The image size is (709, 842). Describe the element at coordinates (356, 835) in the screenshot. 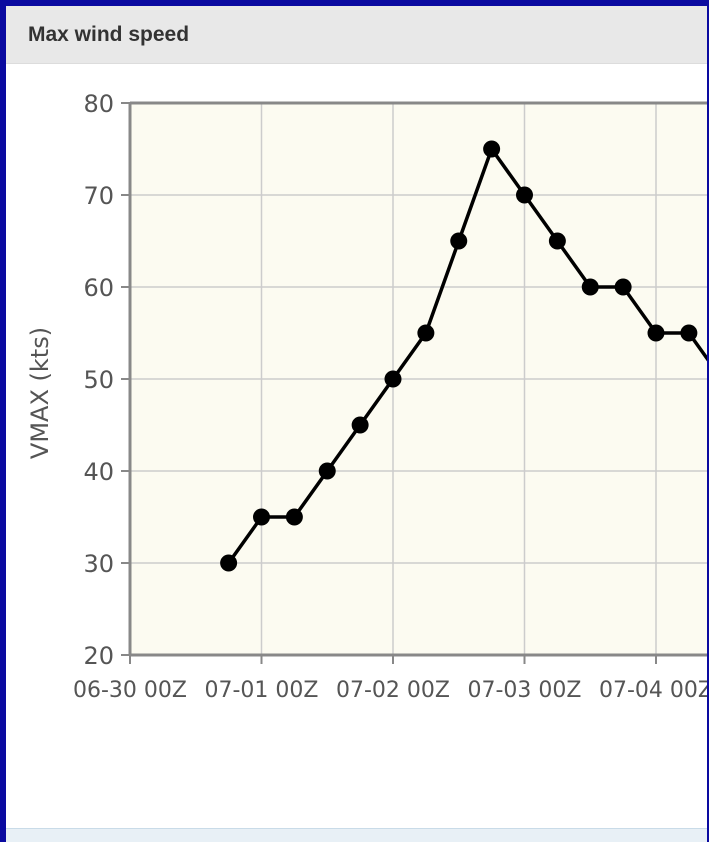

I see `next-panel-edge` at that location.